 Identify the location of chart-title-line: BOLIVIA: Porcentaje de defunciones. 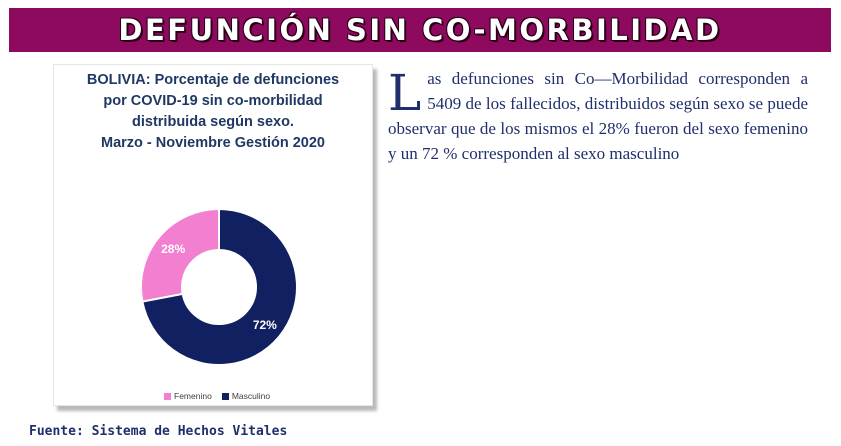
(213, 80).